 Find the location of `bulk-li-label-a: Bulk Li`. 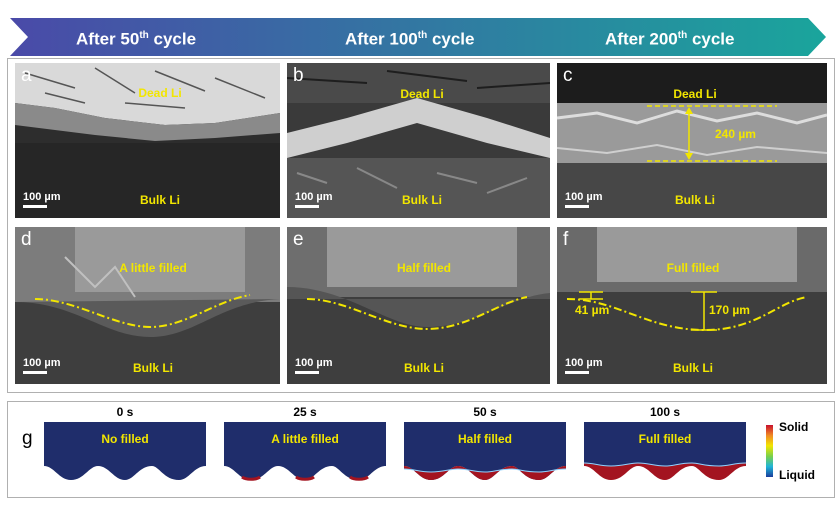

bulk-li-label-a: Bulk Li is located at coordinates (160, 200).